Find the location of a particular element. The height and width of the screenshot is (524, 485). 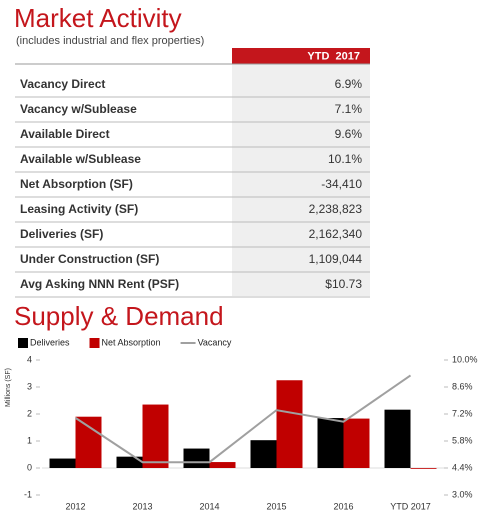

row-value: 9.6% is located at coordinates (349, 134).